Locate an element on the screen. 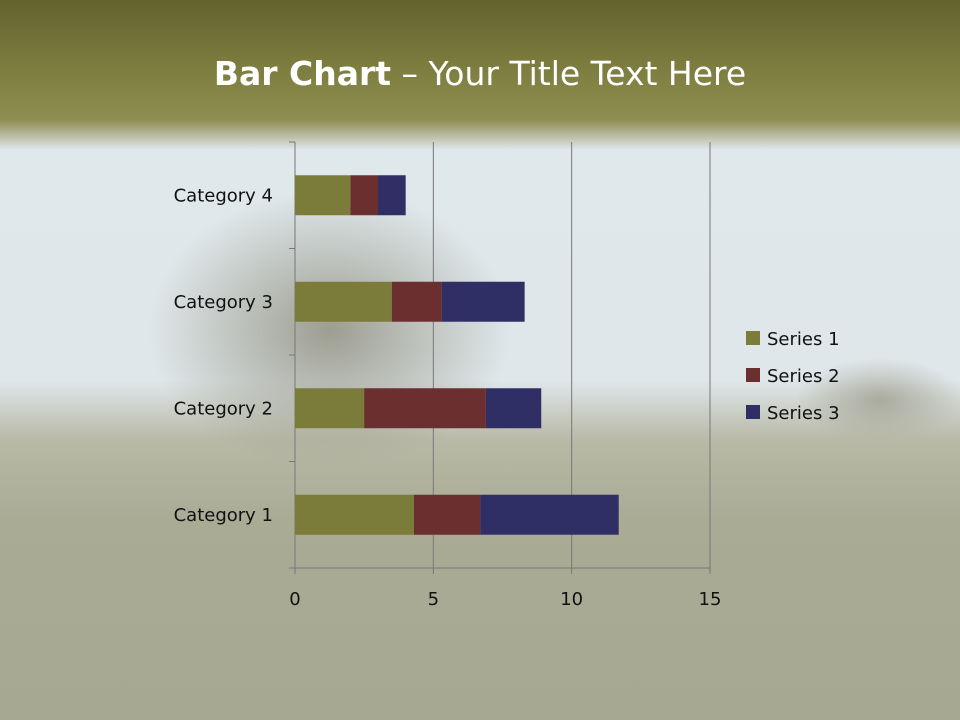 This screenshot has width=960, height=720. x-tick-label: 5 is located at coordinates (433, 599).